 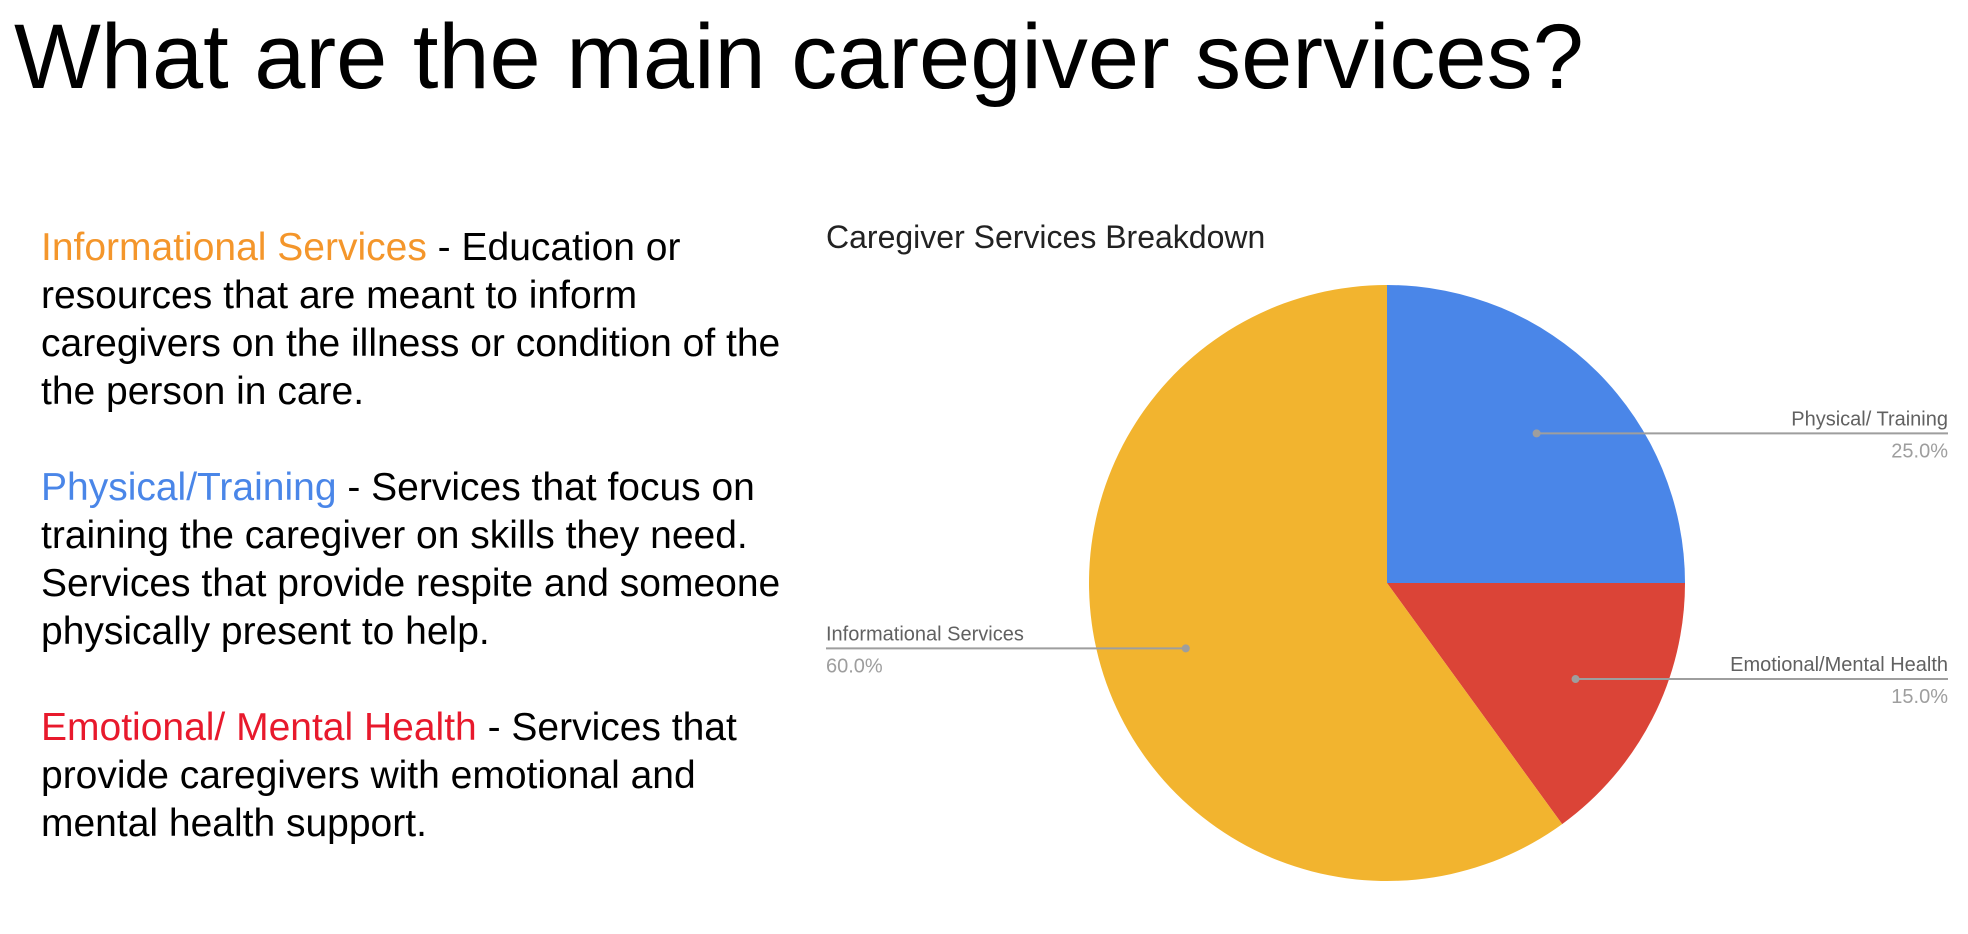 I want to click on slice-label-0: Physical/ Training, so click(x=1869, y=419).